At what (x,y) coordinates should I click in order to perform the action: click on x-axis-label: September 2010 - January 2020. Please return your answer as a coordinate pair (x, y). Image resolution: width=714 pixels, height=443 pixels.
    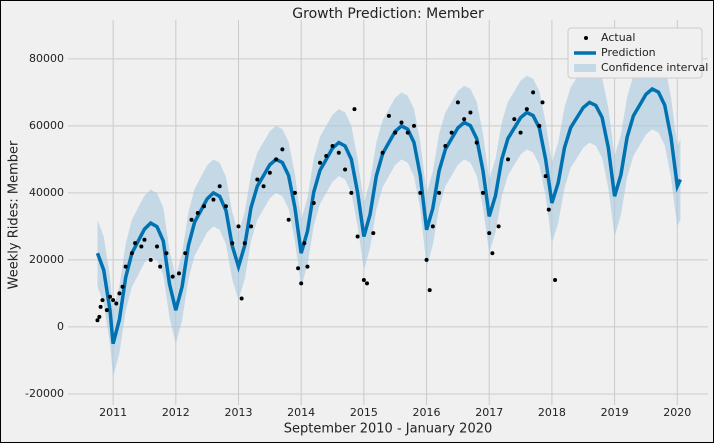
    Looking at the image, I should click on (388, 429).